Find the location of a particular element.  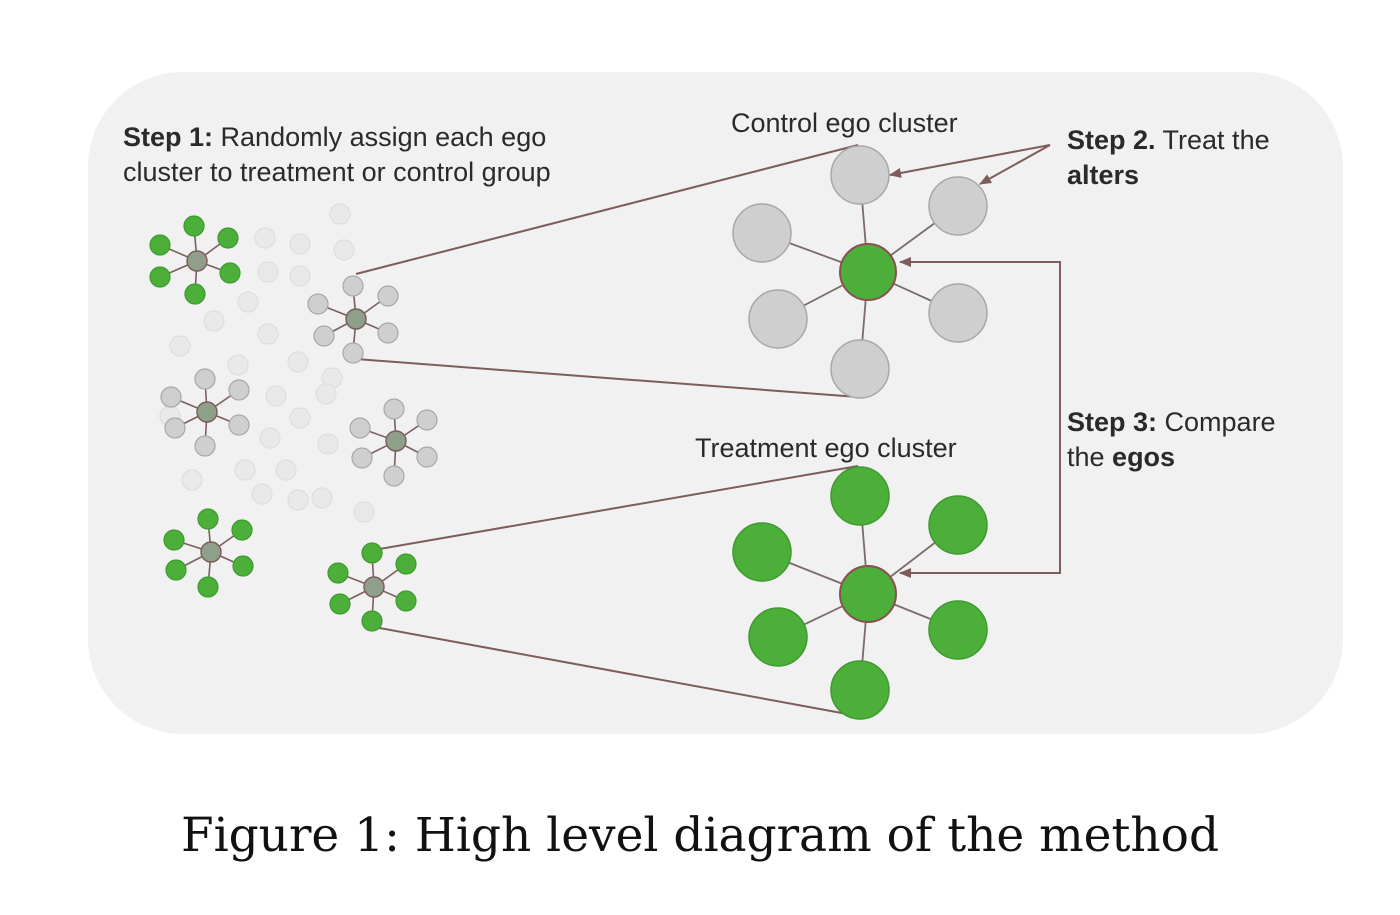

step2-text: Treat the is located at coordinates (1213, 140).